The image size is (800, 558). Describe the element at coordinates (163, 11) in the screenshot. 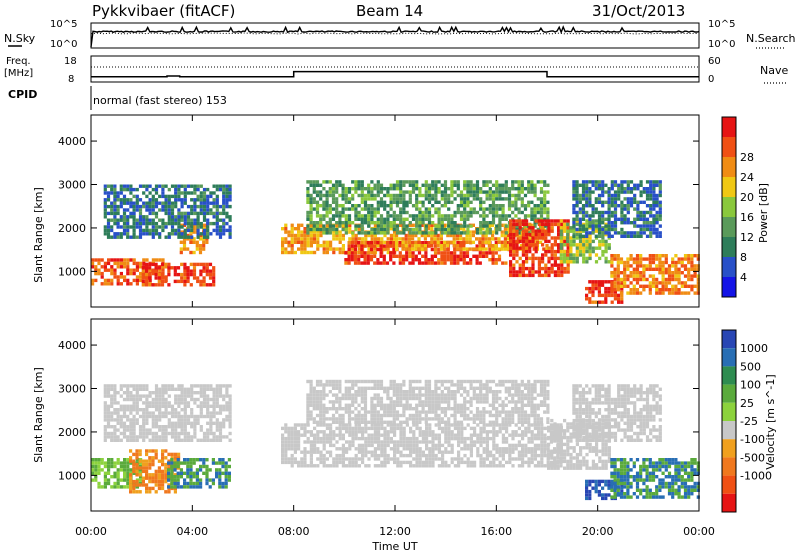

I see `station-title: Pykkvibaer (fitACF)` at that location.